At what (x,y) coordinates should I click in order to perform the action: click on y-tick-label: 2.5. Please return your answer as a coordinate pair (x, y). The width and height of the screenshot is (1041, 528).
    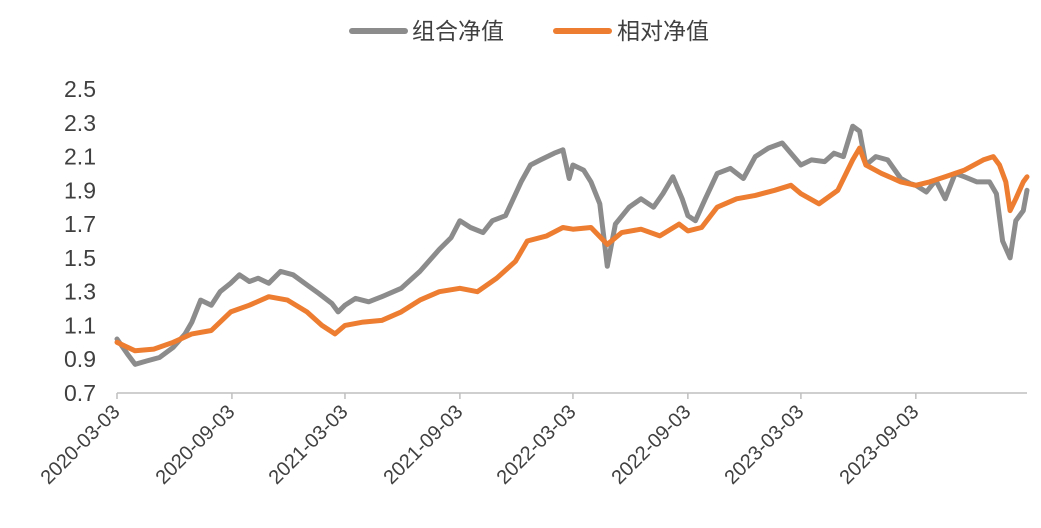
    Looking at the image, I should click on (80, 89).